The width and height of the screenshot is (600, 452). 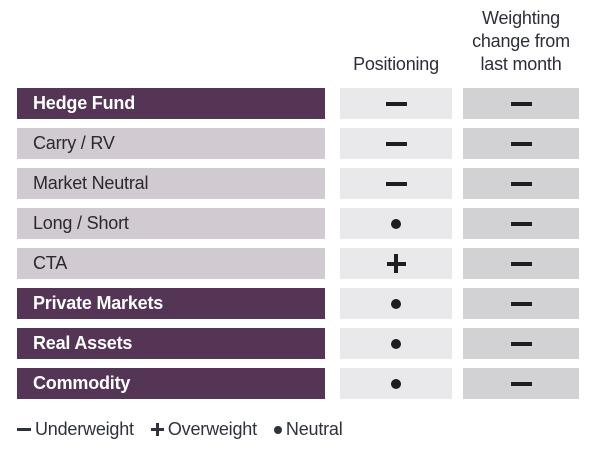 I want to click on table-row: Market Neutral, so click(x=298, y=183).